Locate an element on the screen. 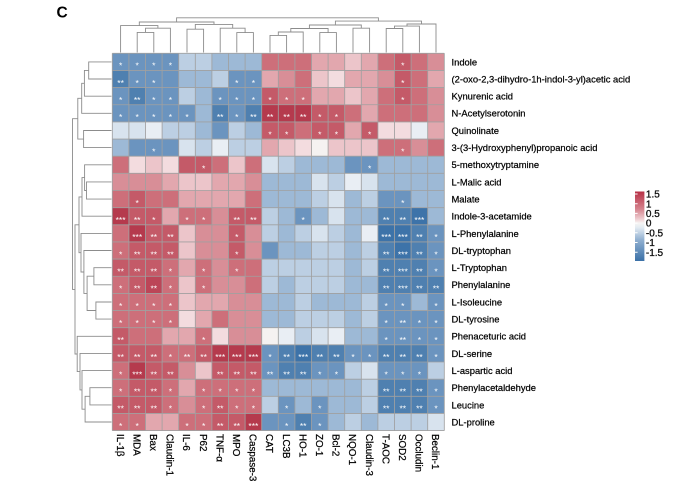  svg-text: L-aspartic acid is located at coordinates (482, 370).